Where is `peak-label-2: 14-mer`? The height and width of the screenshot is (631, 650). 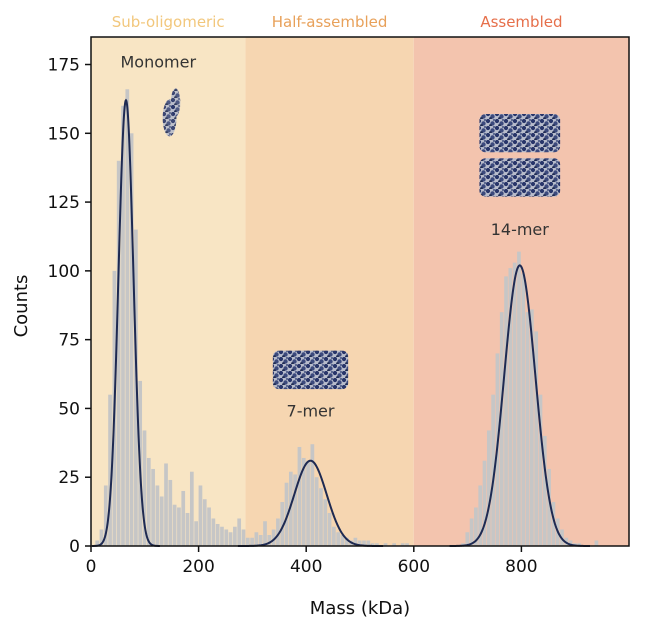
peak-label-2: 14-mer is located at coordinates (520, 229).